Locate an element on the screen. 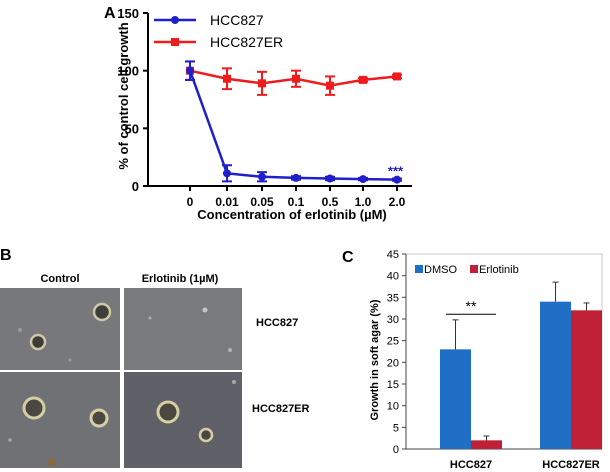 The width and height of the screenshot is (610, 472). legend-marker-hcc827 is located at coordinates (175, 20).